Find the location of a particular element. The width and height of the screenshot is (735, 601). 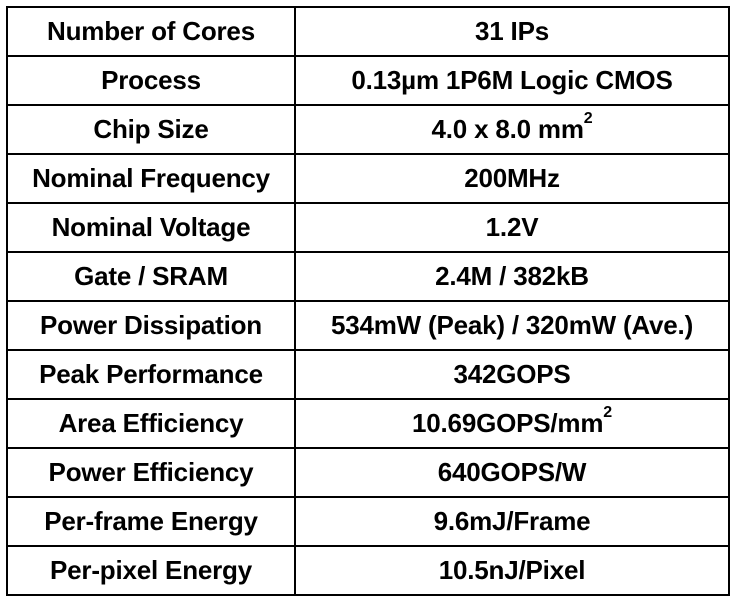

table-row: Nominal Voltage 1.2V is located at coordinates (368, 227).